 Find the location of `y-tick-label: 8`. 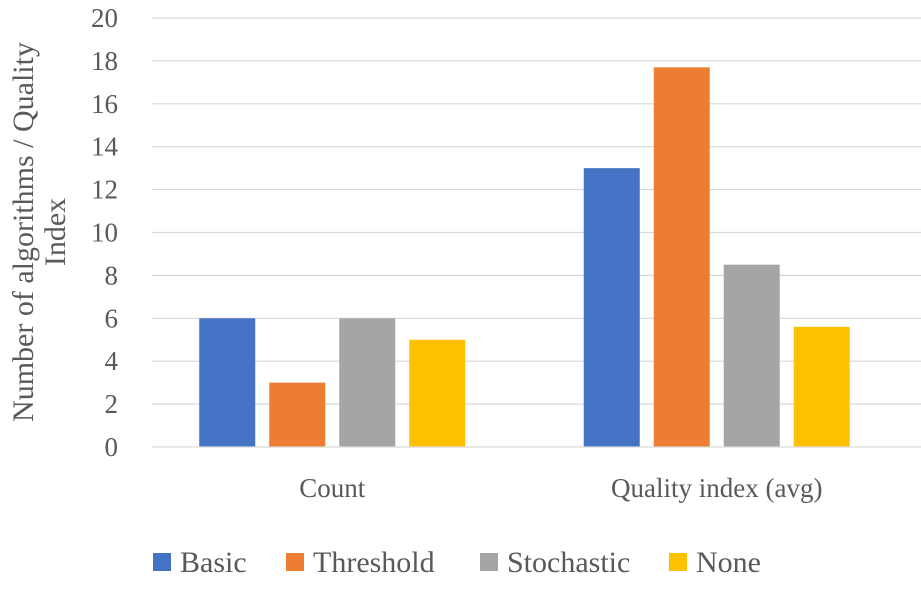

y-tick-label: 8 is located at coordinates (112, 275).